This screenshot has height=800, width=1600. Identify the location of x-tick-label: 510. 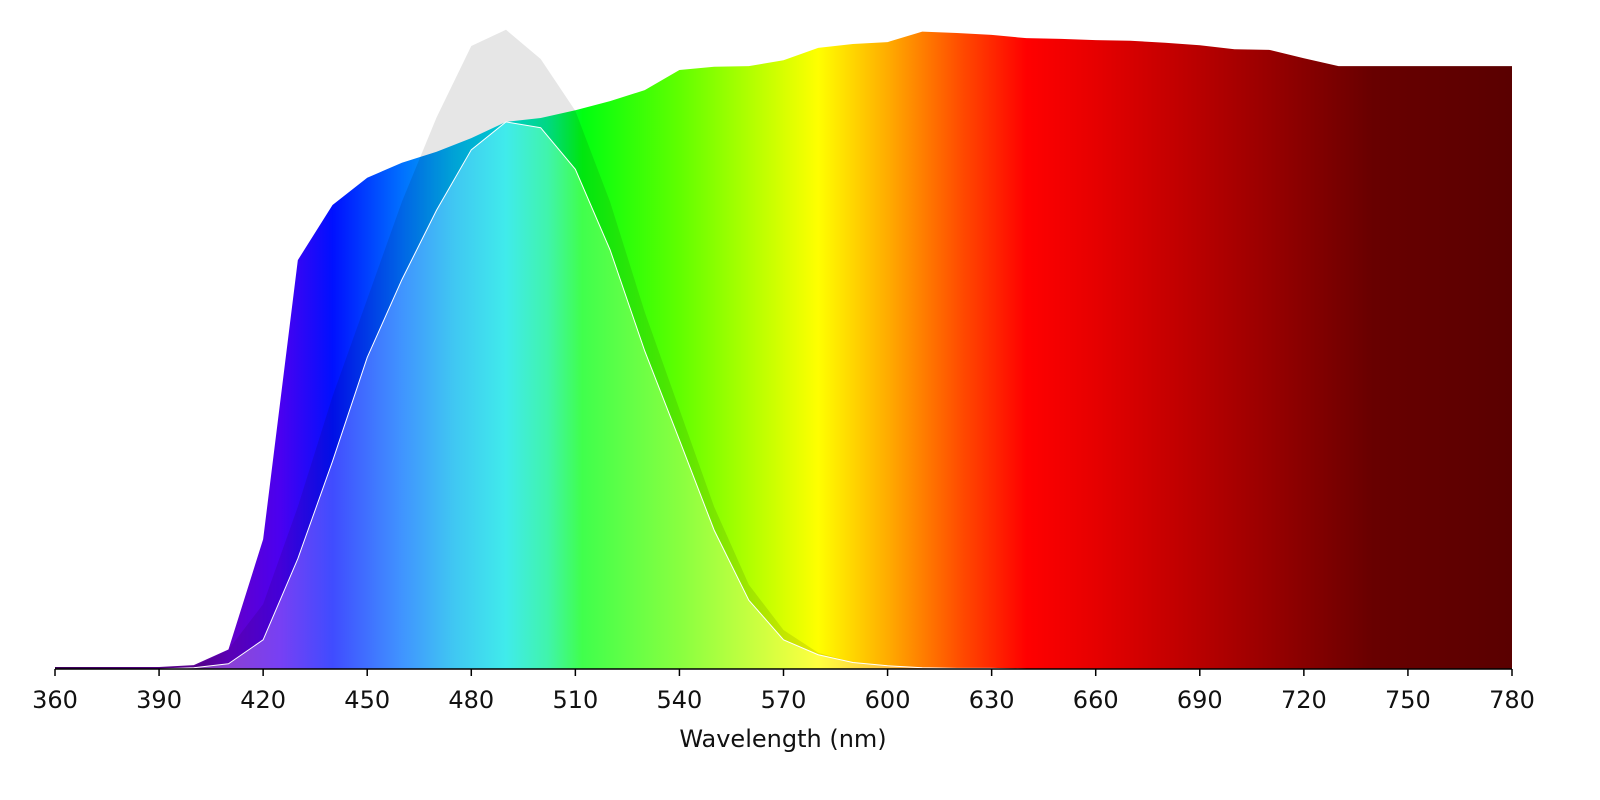
(575, 700).